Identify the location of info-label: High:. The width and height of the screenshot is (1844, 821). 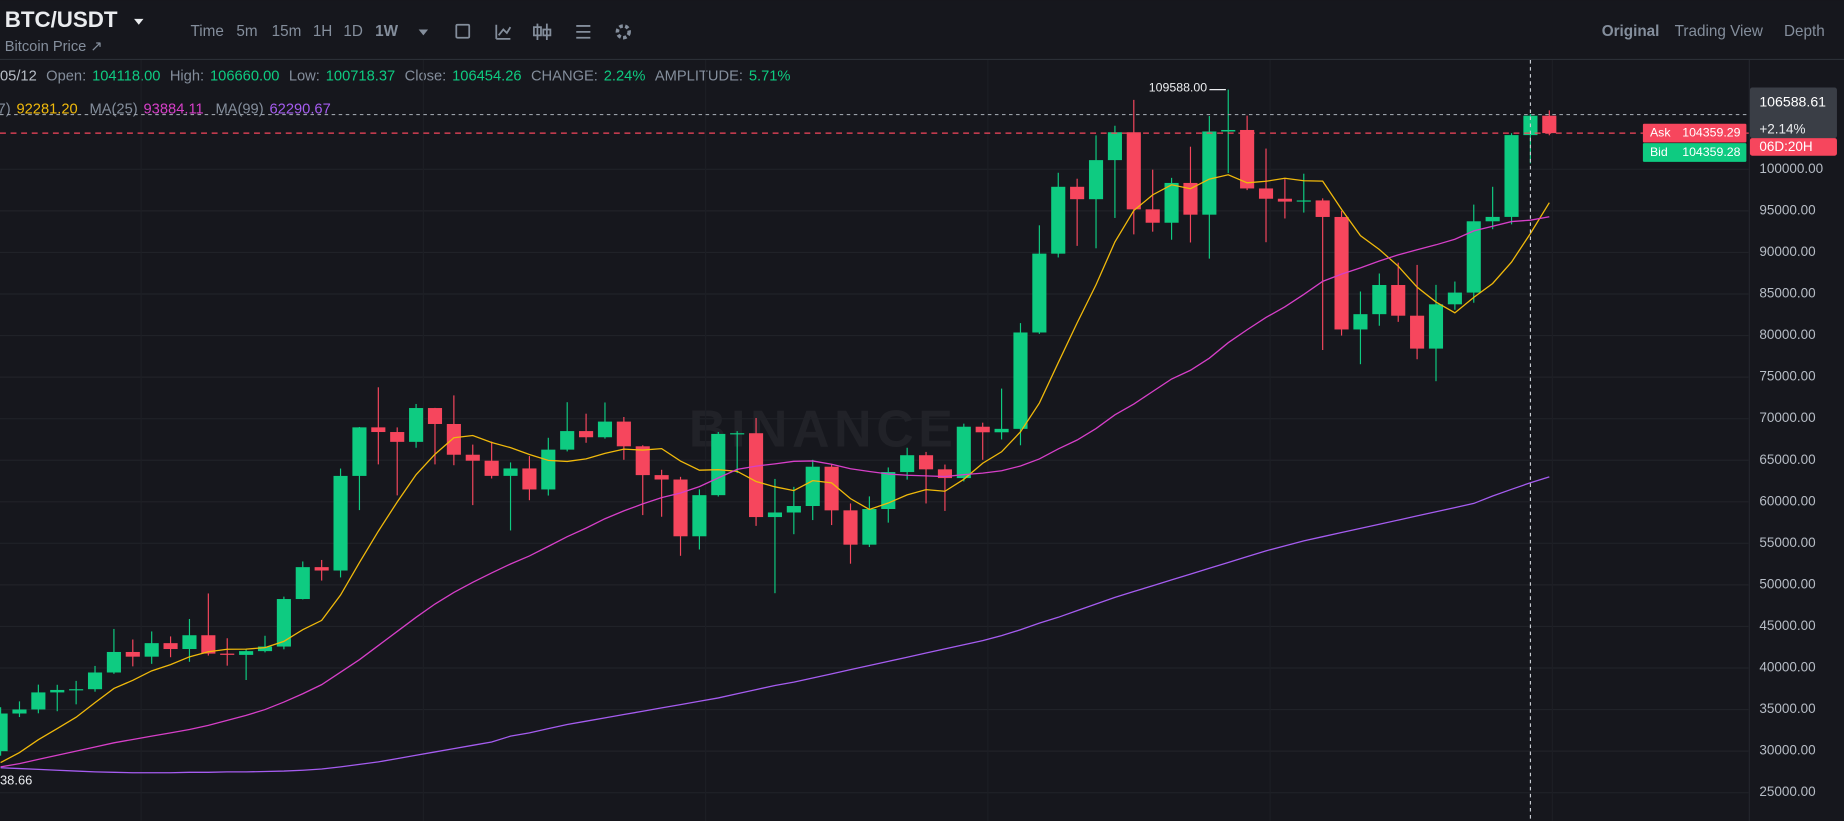
(187, 76).